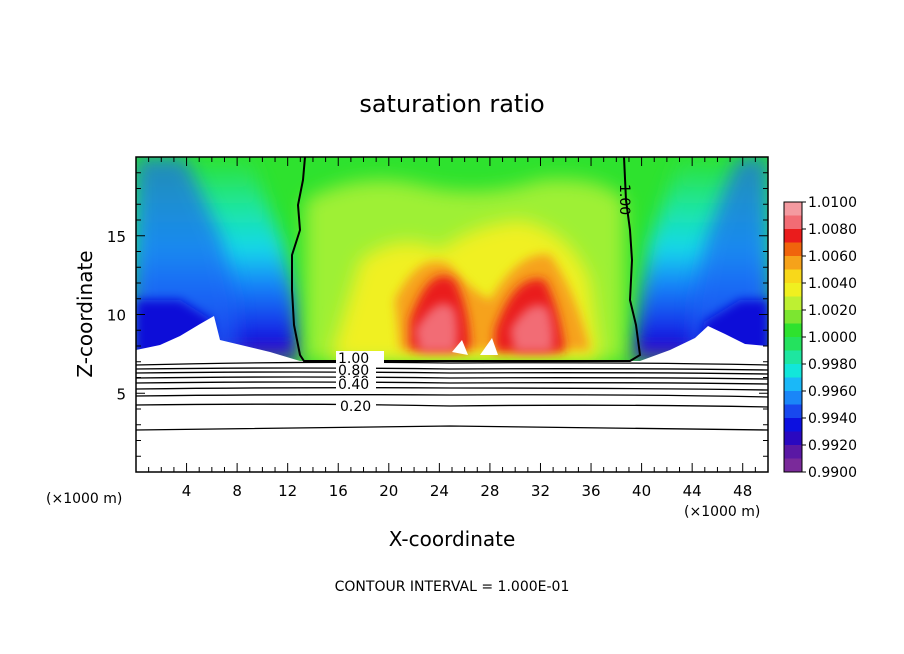  Describe the element at coordinates (388, 491) in the screenshot. I see `x-tick-label: 20` at that location.